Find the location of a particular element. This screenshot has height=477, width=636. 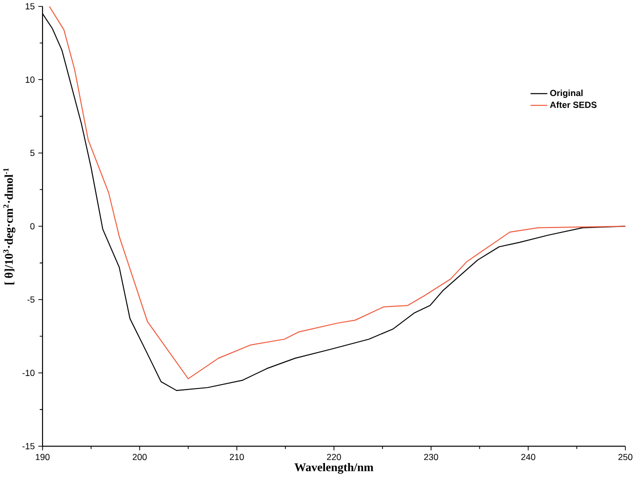

x-tick-label: 190 is located at coordinates (43, 457).